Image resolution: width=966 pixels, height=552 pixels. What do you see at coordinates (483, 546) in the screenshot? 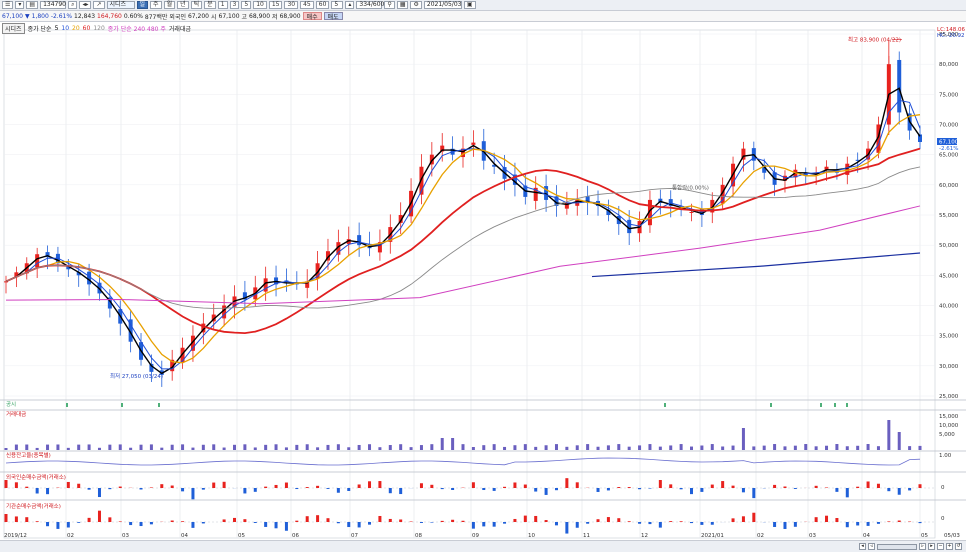
I see `bottom-toolbar: ◂ ◃ ▹ ▸ − + ↺` at bounding box center [483, 546].